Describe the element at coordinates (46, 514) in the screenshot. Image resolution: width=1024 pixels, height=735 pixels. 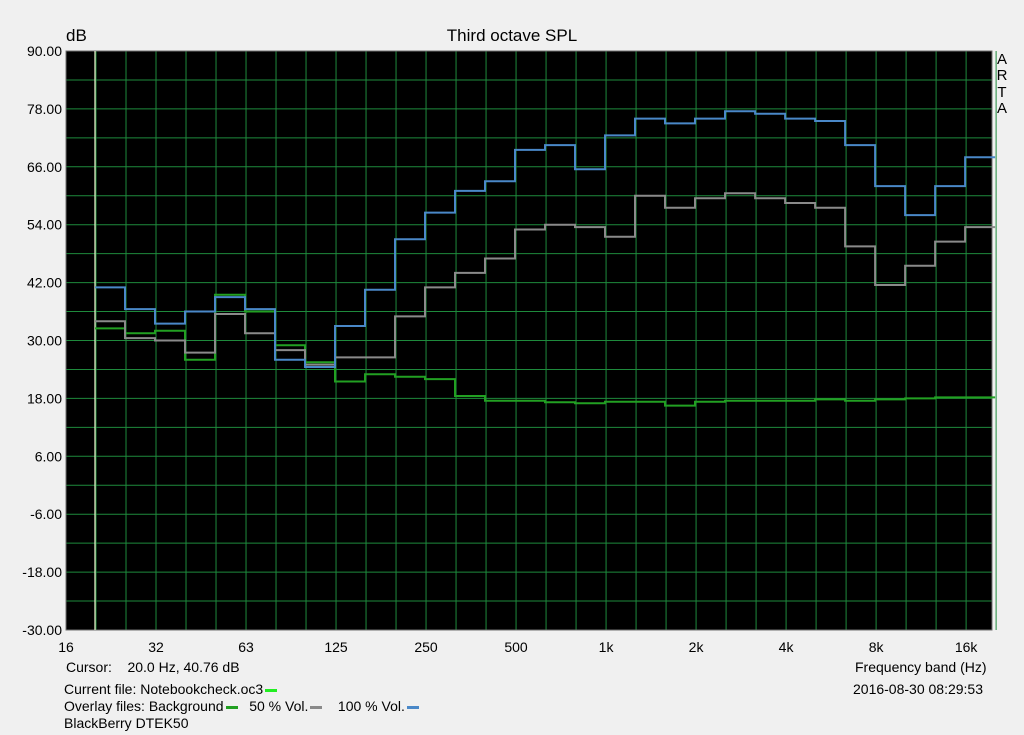
I see `y-tick-label: -6.00` at that location.